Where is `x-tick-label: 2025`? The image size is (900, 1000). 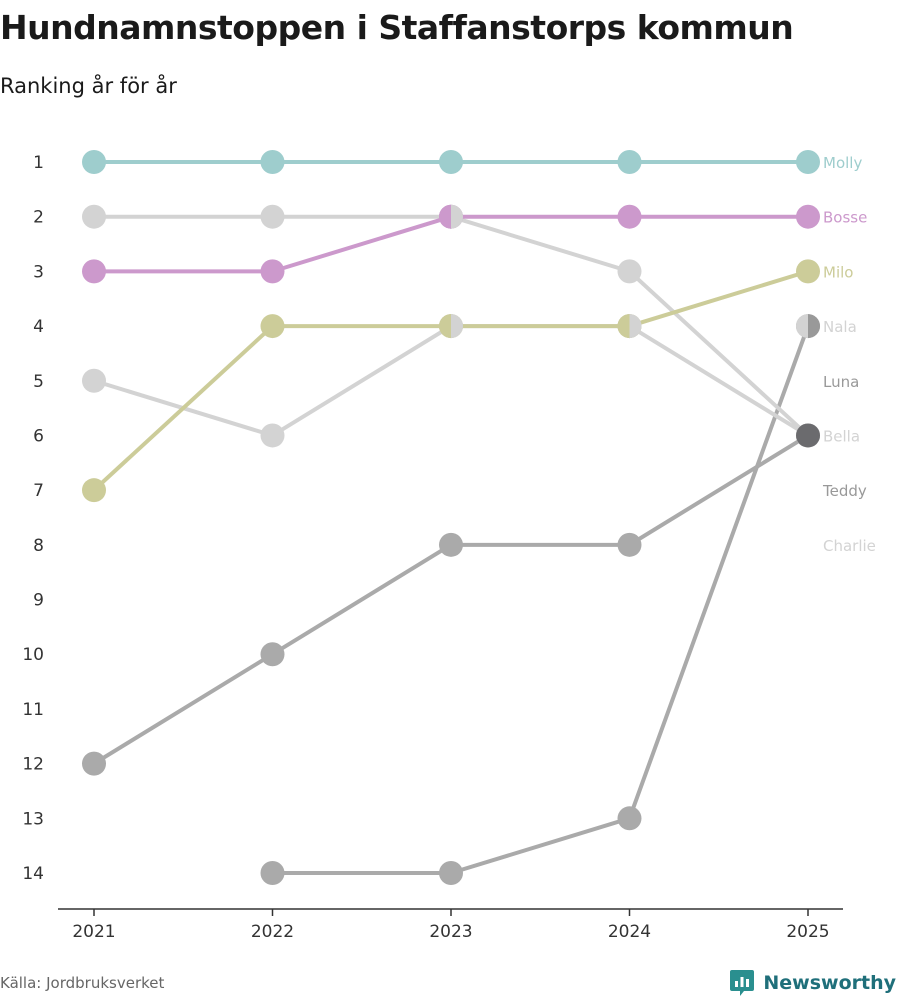 x-tick-label: 2025 is located at coordinates (807, 932).